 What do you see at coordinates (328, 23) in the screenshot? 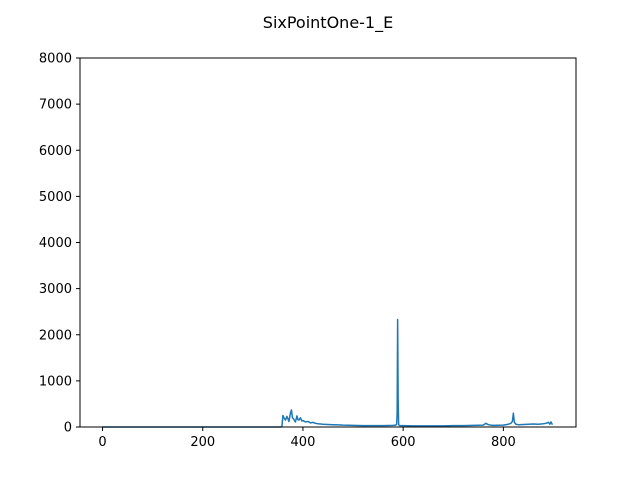
I see `chart-title: SixPointOne-1_E` at bounding box center [328, 23].